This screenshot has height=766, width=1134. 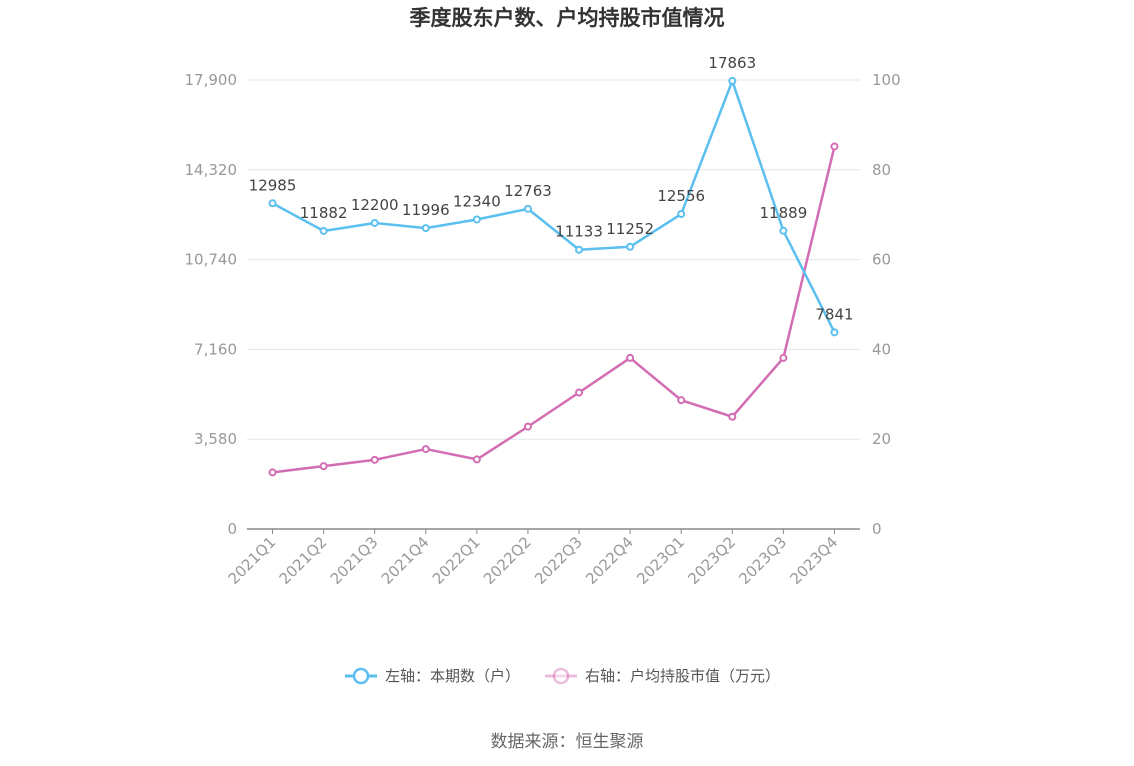 What do you see at coordinates (324, 213) in the screenshot?
I see `data-label: 11882` at bounding box center [324, 213].